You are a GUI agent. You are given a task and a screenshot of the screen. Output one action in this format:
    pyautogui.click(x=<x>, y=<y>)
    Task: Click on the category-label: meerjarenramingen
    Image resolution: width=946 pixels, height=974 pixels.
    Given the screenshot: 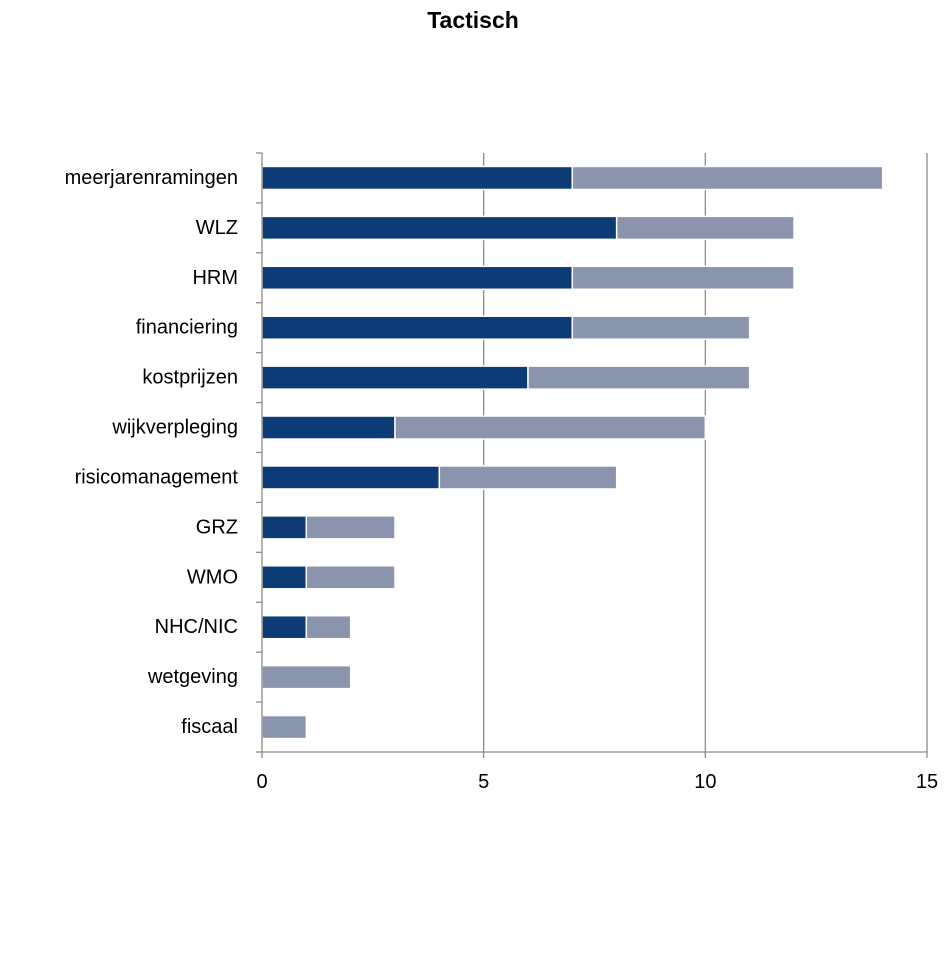 What is the action you would take?
    pyautogui.click(x=151, y=178)
    